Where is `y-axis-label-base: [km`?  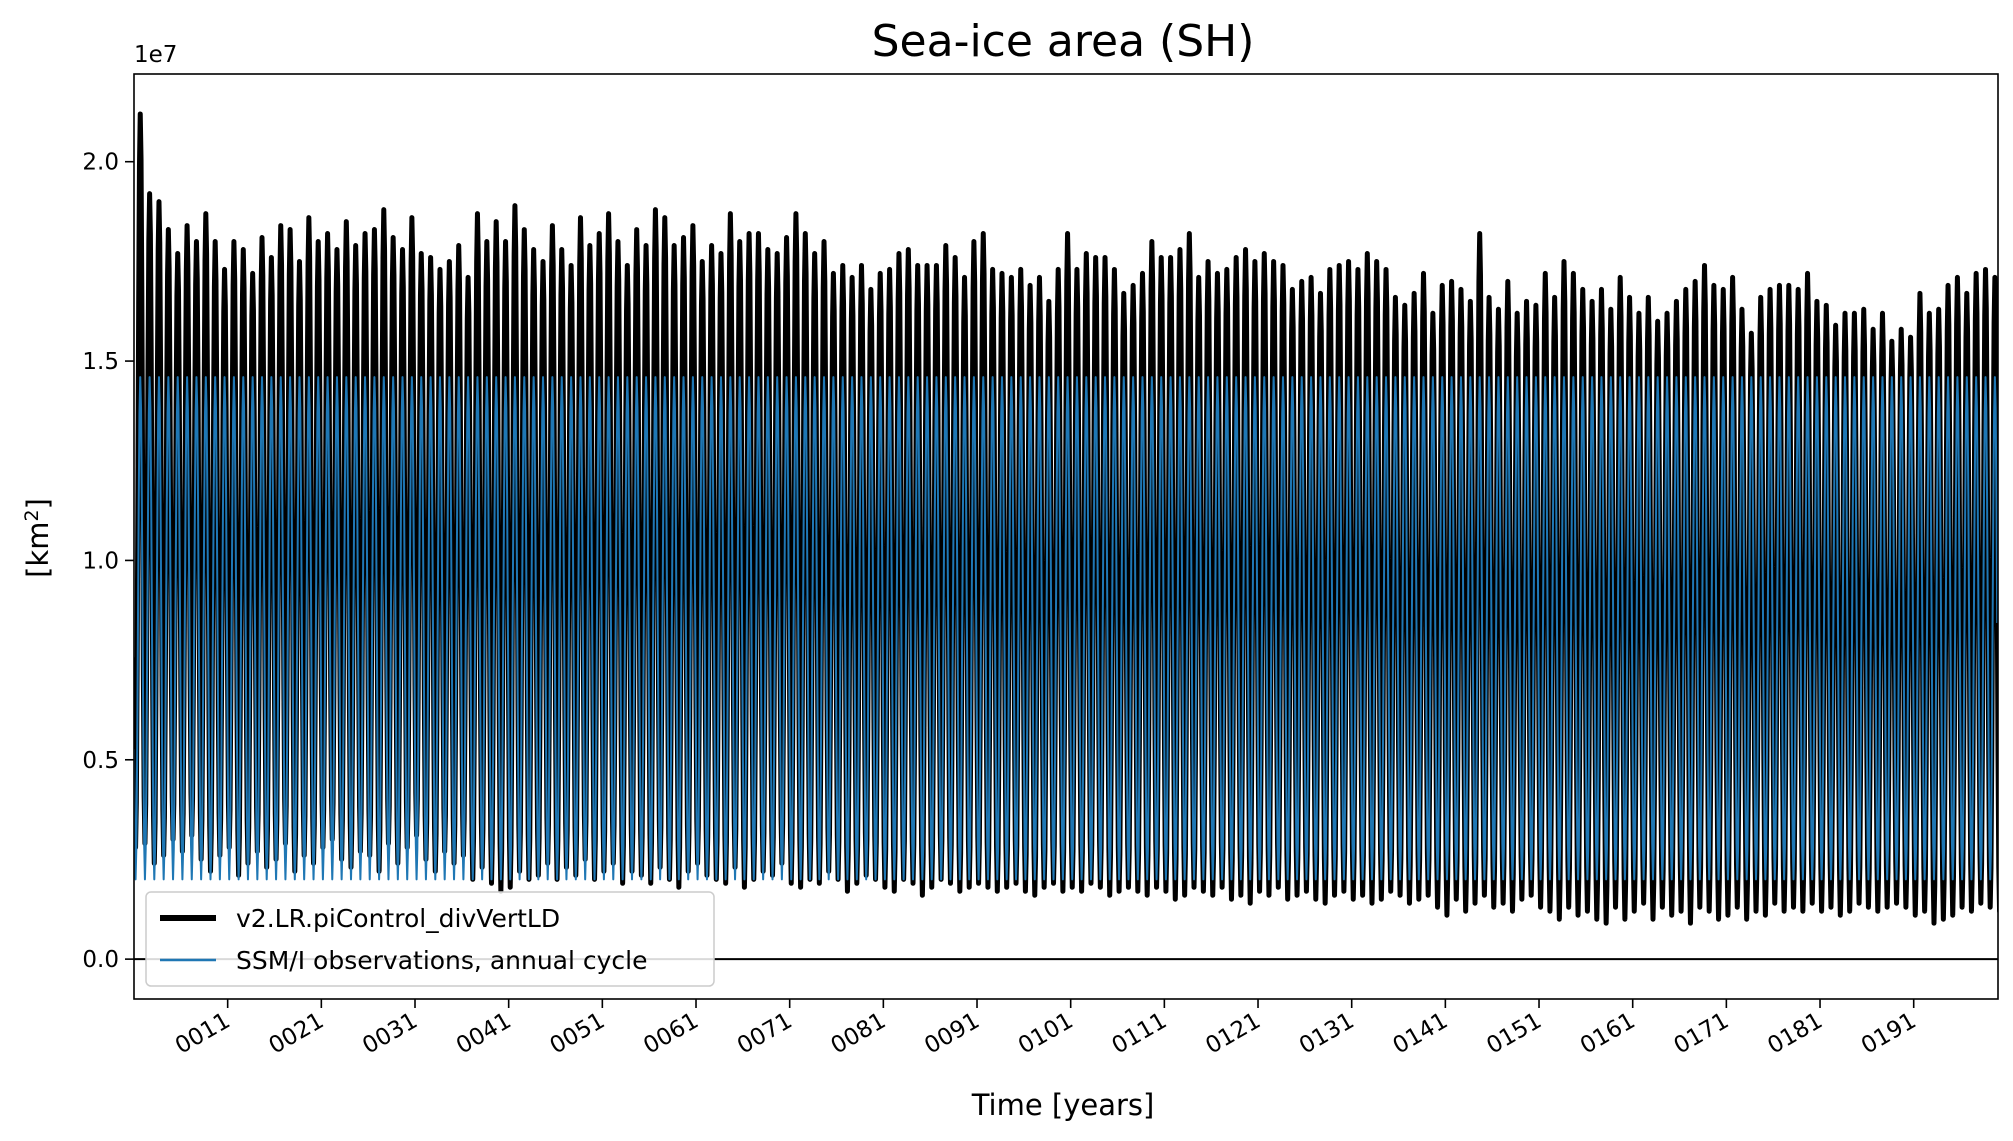 y-axis-label-base: [km is located at coordinates (38, 550).